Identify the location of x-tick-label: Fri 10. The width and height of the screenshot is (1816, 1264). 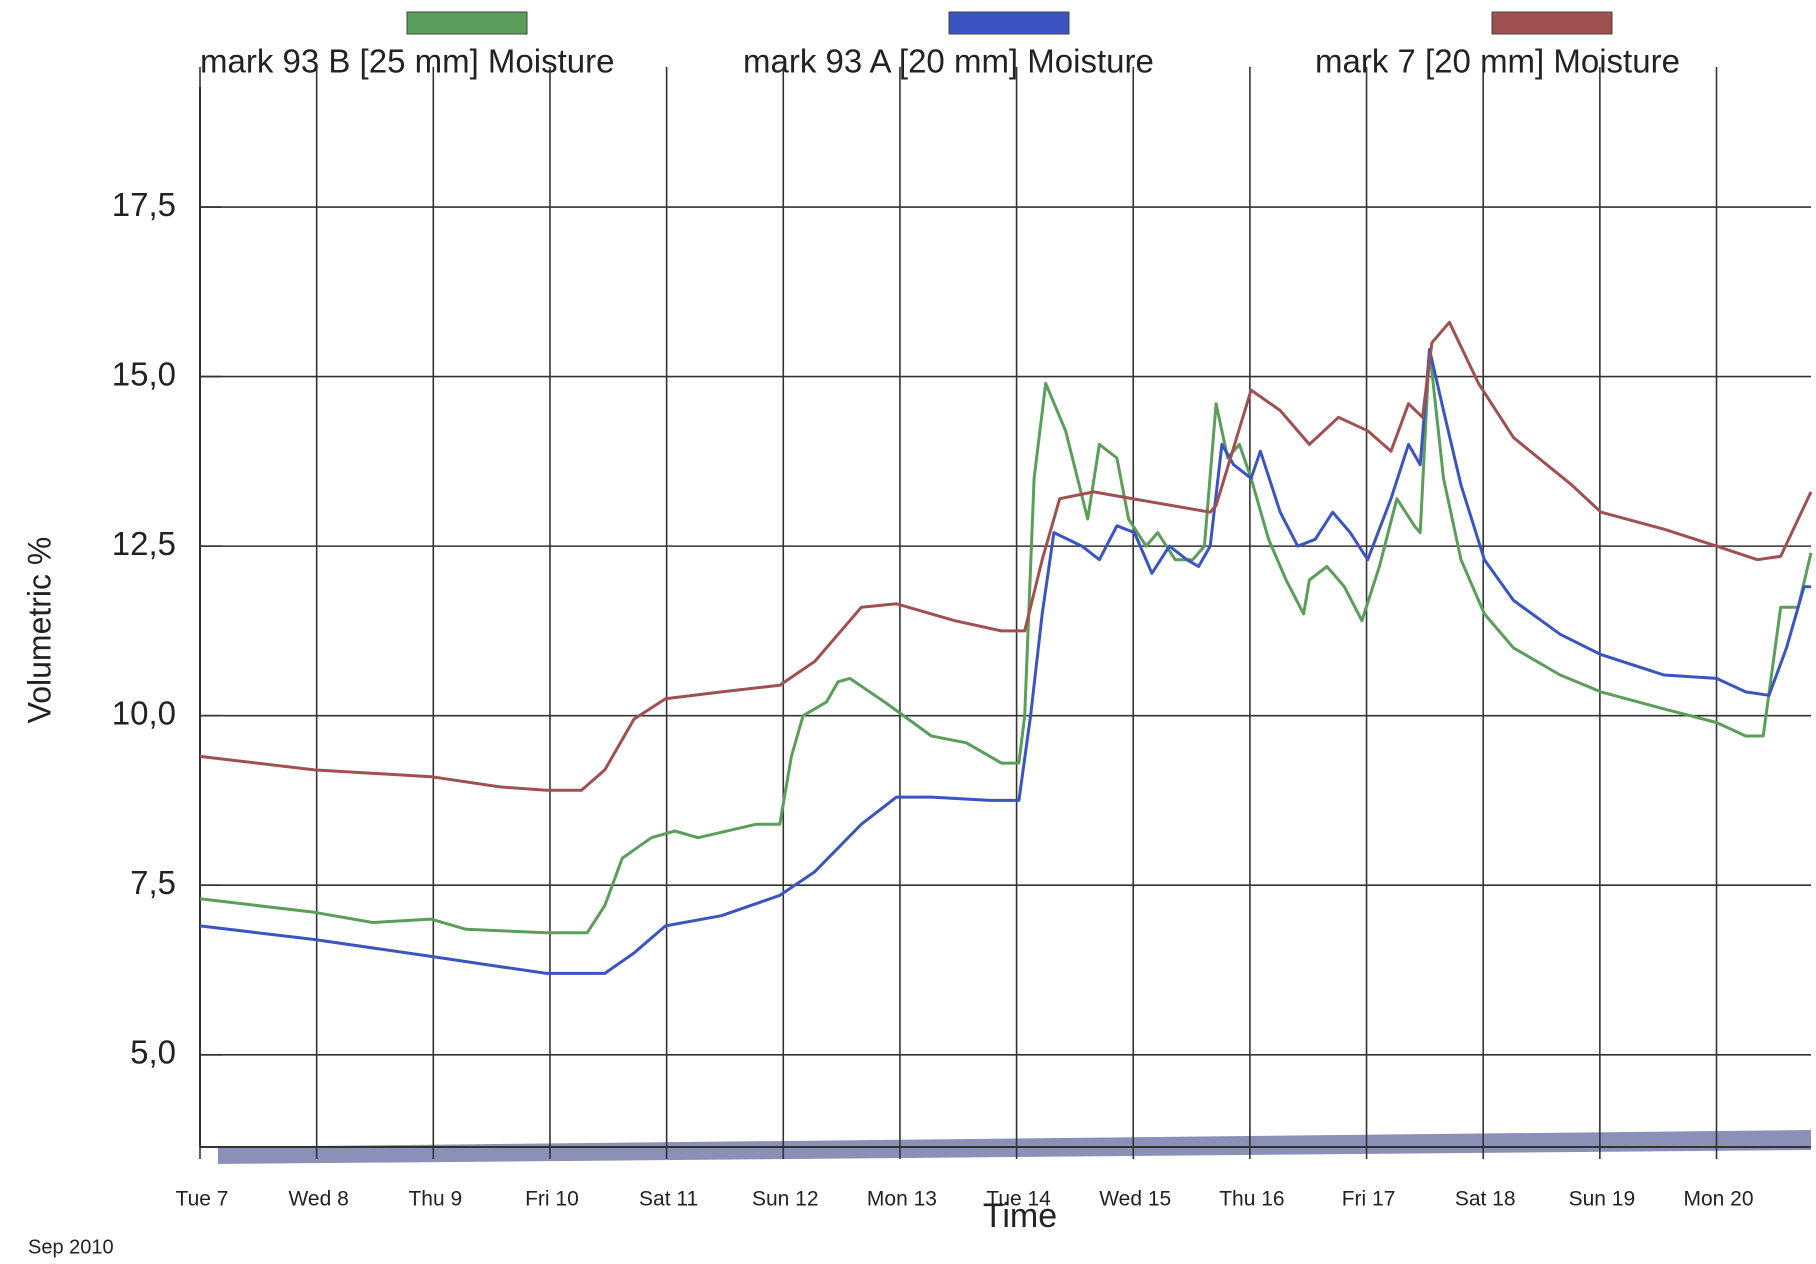
(552, 1199).